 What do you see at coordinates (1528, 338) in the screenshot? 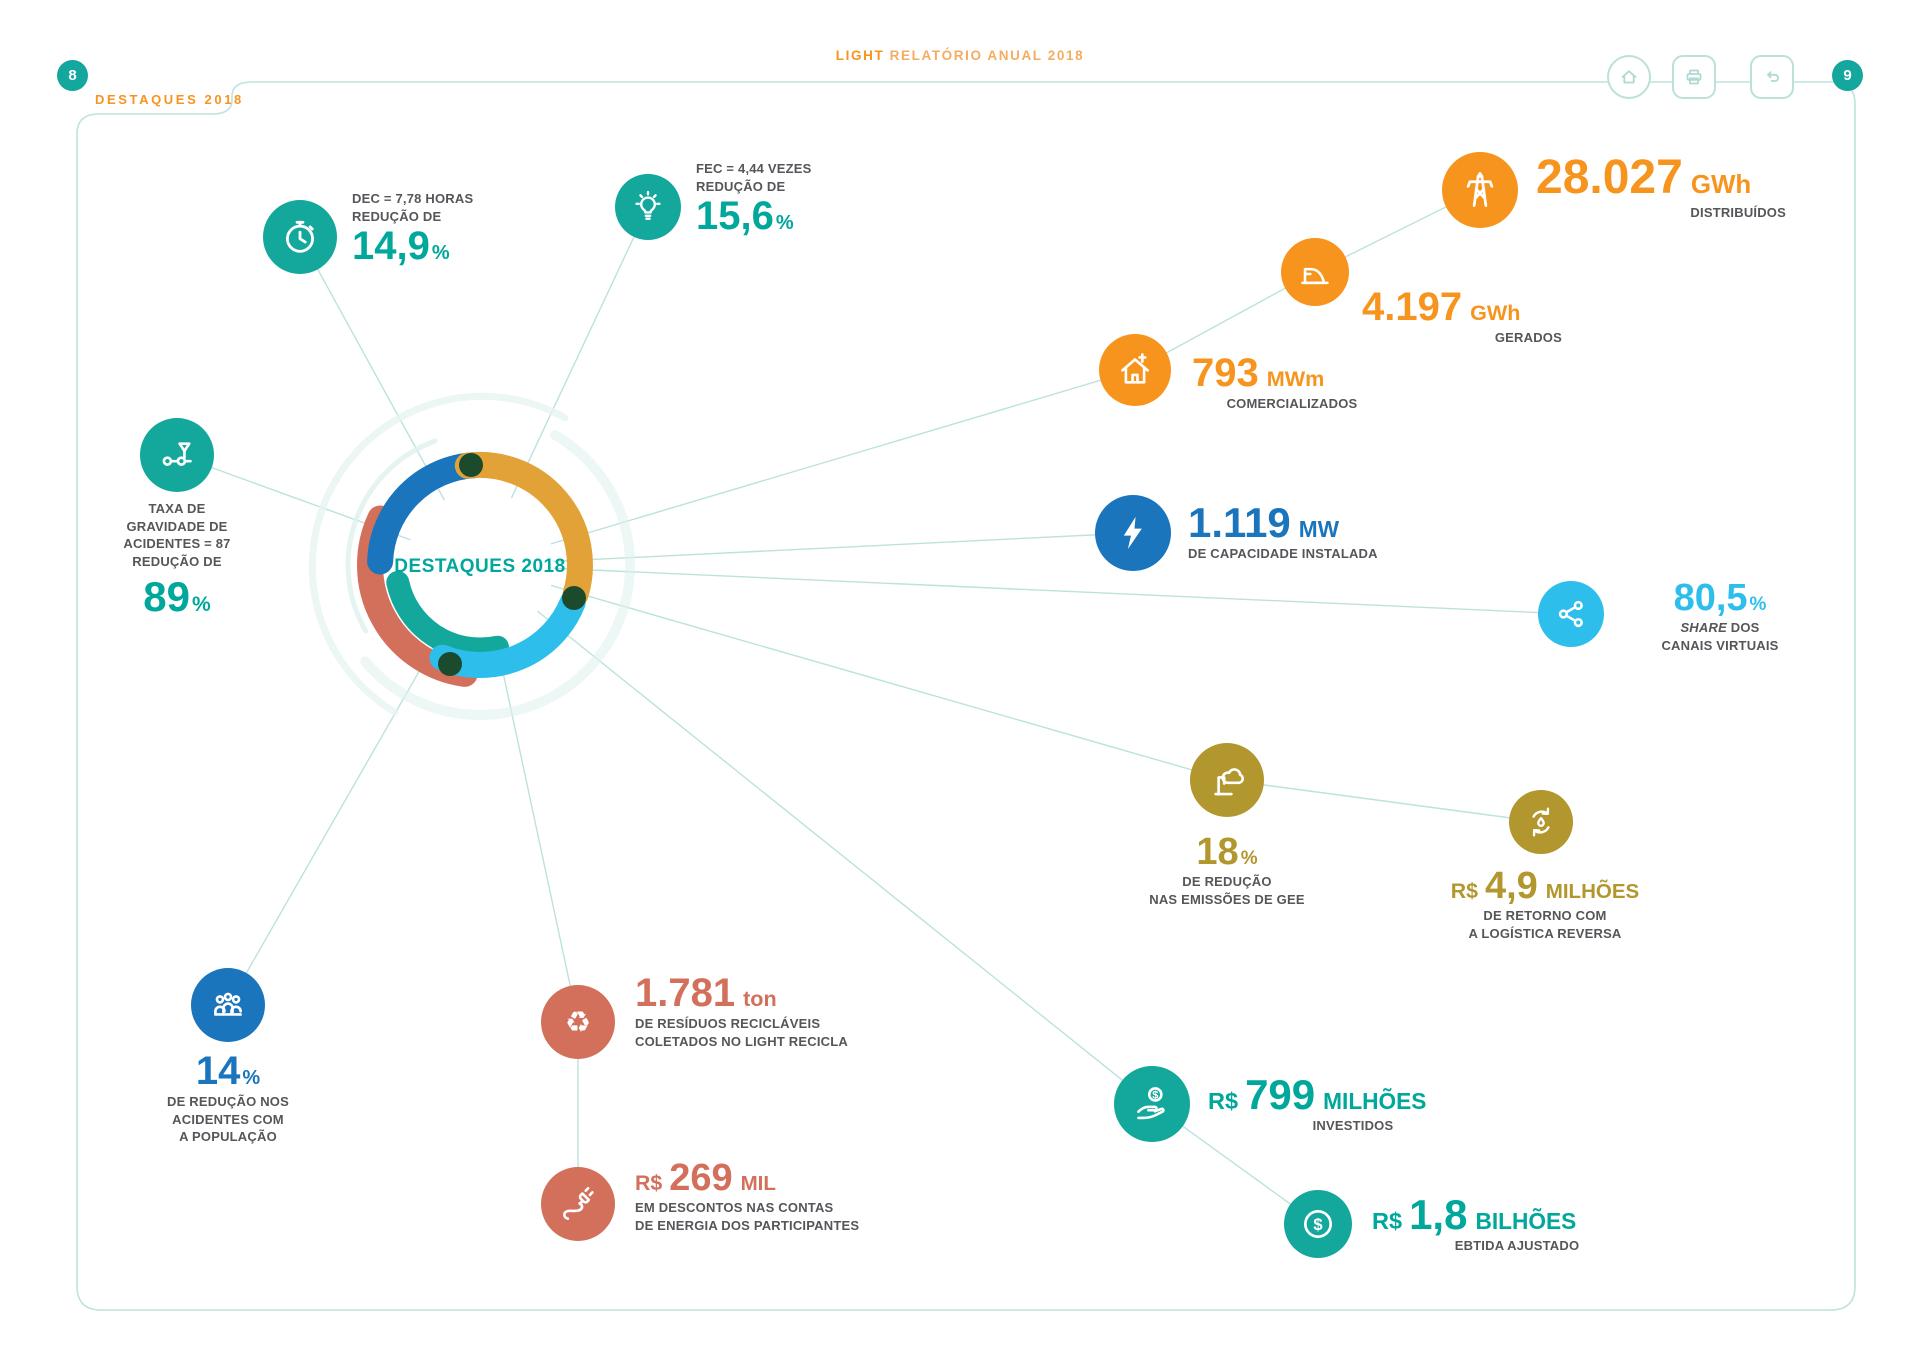
I see `gerados-label: GERADOS` at bounding box center [1528, 338].